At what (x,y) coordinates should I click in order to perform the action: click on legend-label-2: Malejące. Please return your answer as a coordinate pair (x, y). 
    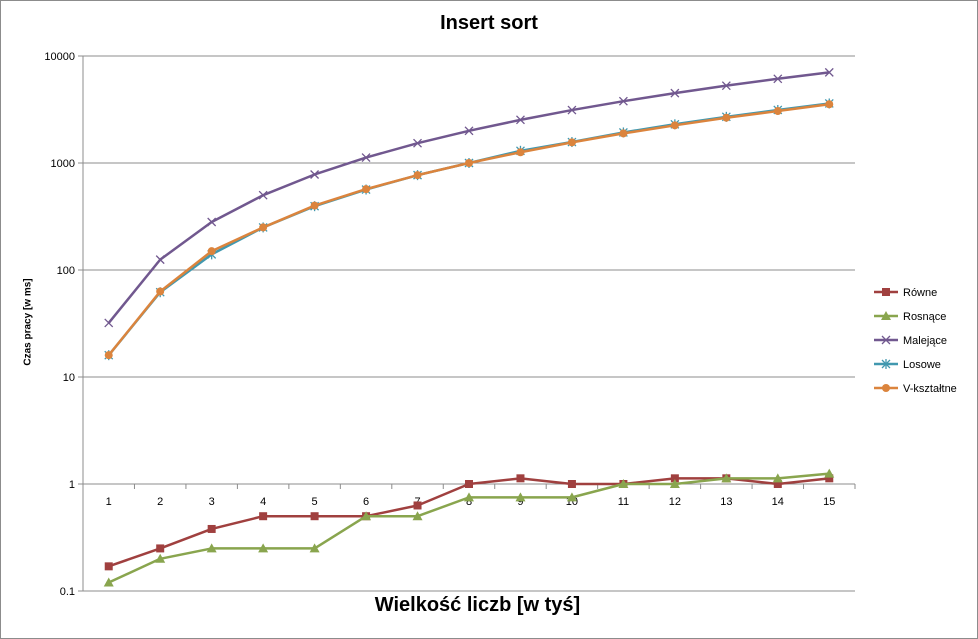
    Looking at the image, I should click on (925, 341).